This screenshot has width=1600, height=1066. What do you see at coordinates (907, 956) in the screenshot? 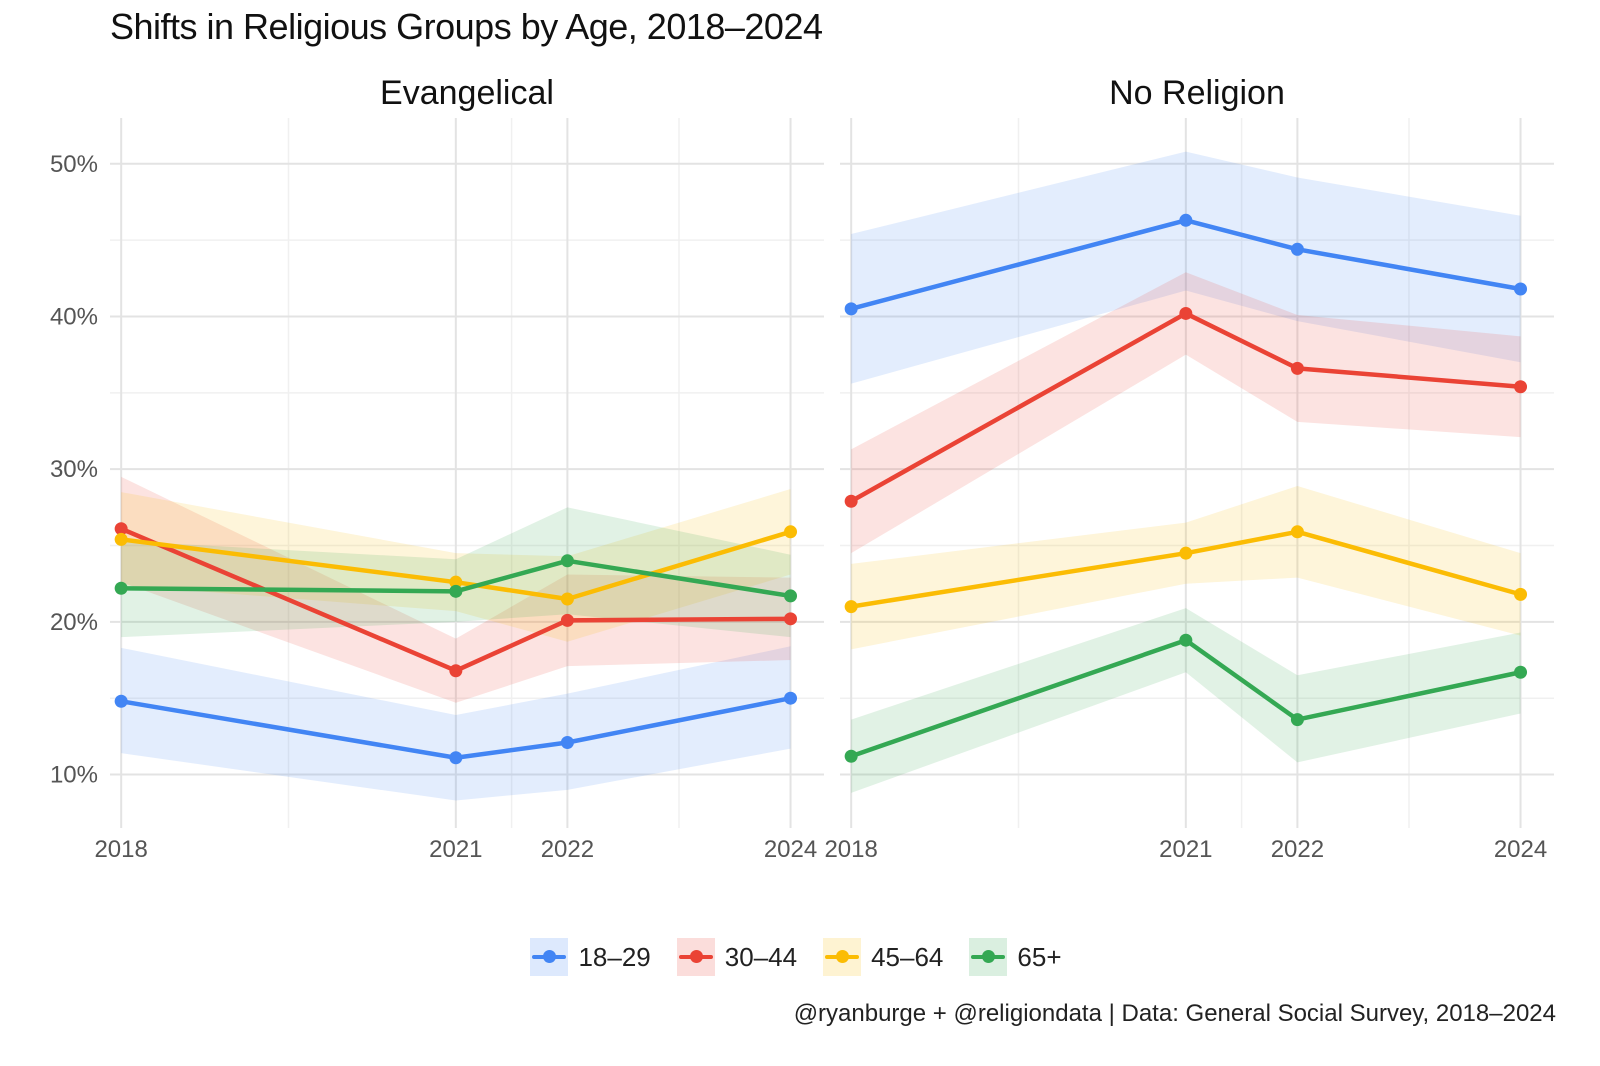
I see `legend-label-45-64: 45–64` at bounding box center [907, 956].